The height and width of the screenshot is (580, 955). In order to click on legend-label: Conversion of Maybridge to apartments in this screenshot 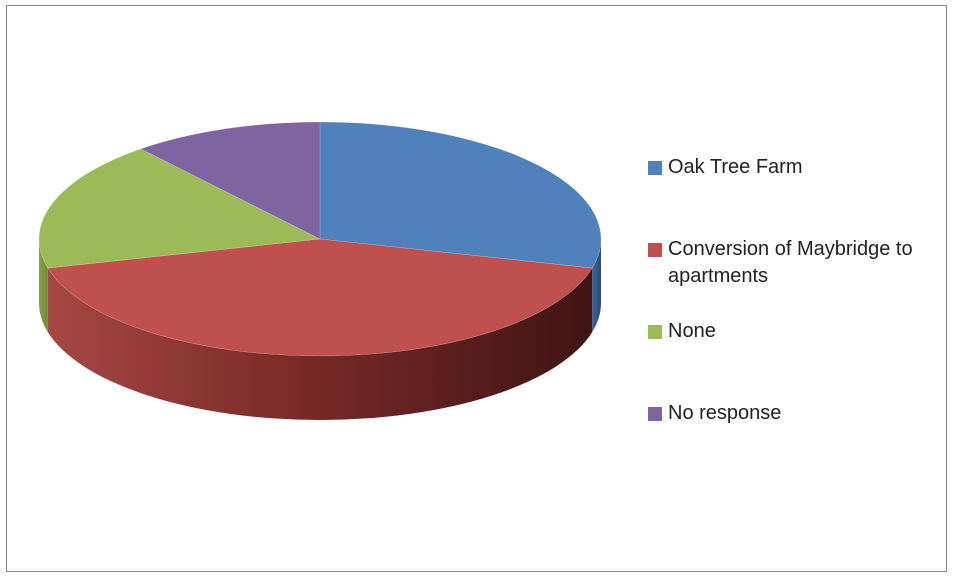, I will do `click(790, 262)`.